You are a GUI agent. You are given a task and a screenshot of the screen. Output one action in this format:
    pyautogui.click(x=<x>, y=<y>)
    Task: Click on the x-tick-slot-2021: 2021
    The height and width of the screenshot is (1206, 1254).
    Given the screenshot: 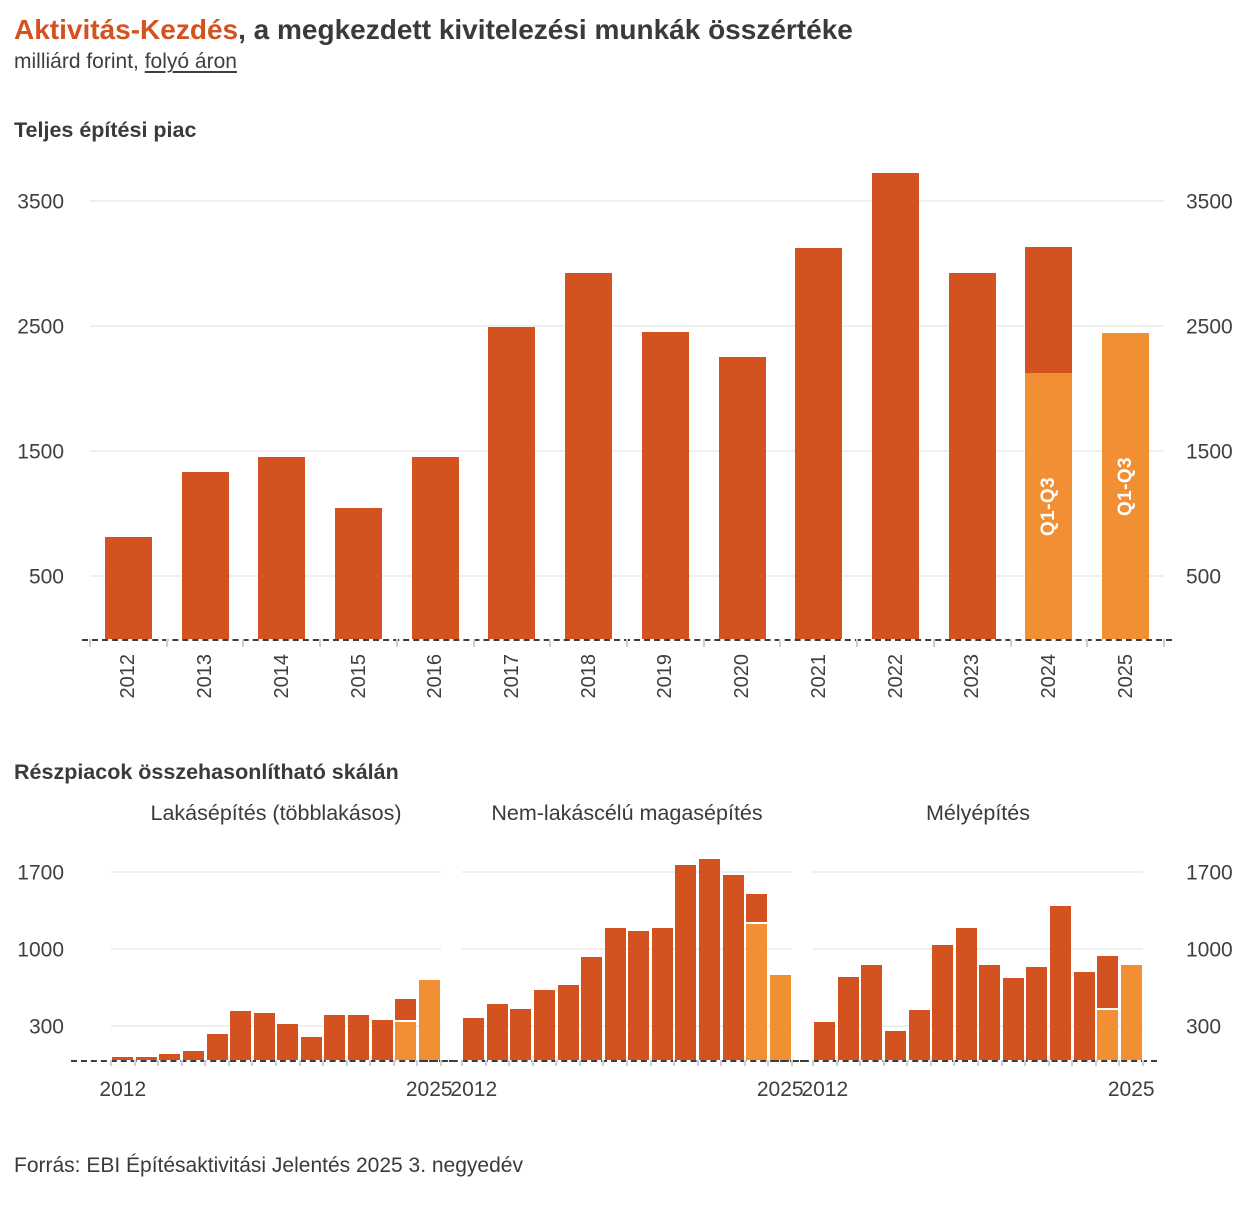 What is the action you would take?
    pyautogui.click(x=818, y=688)
    